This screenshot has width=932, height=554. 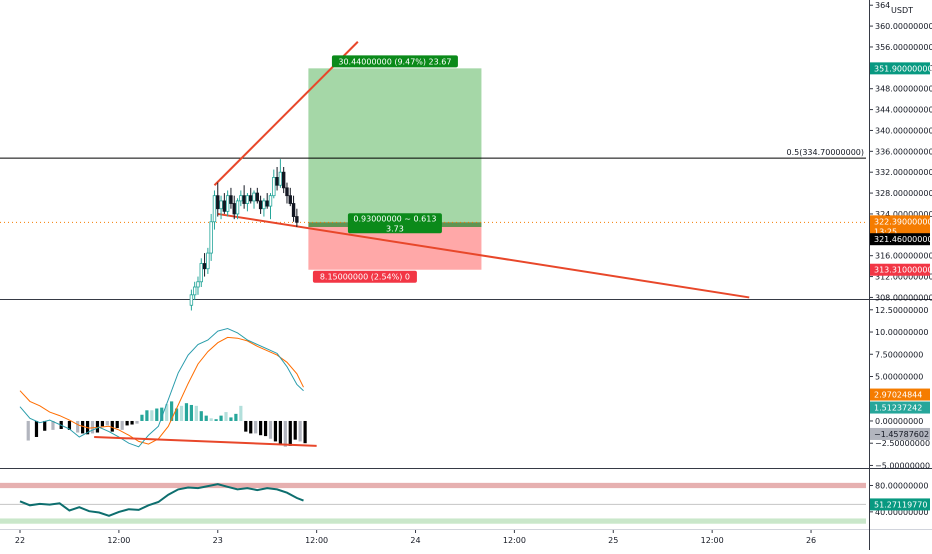 What do you see at coordinates (899, 354) in the screenshot?
I see `macd-tick-label-2: 7.50000000` at bounding box center [899, 354].